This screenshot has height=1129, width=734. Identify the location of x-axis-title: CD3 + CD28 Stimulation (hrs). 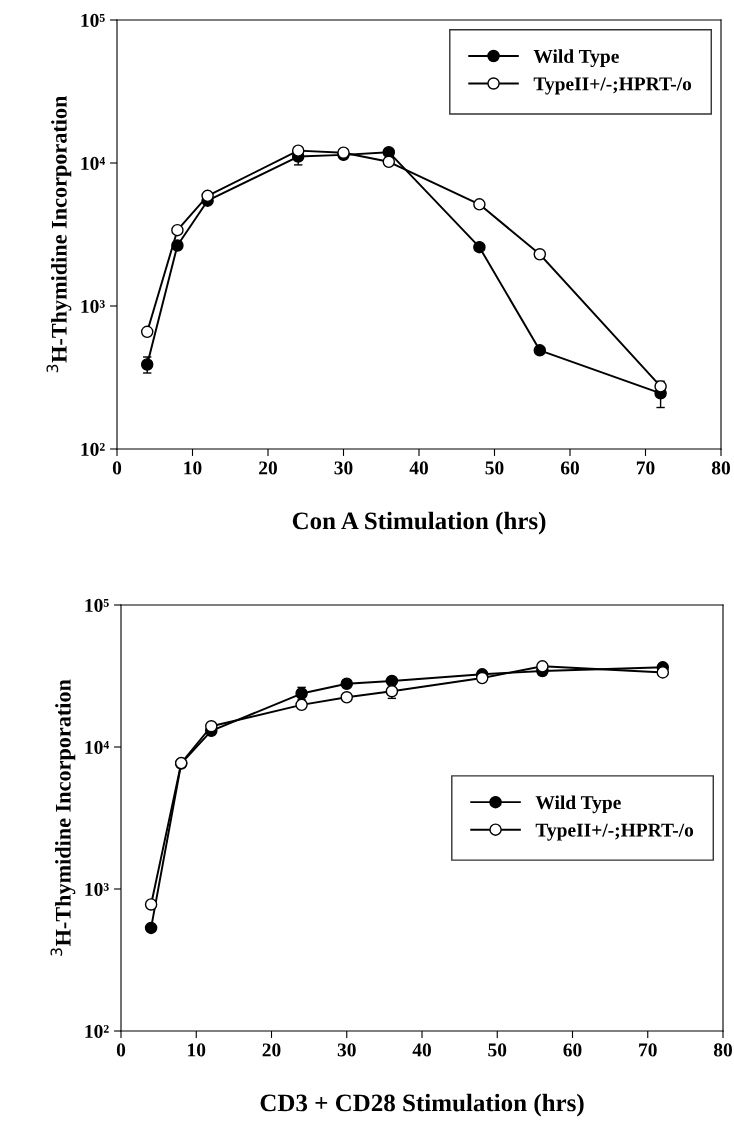
(422, 1105).